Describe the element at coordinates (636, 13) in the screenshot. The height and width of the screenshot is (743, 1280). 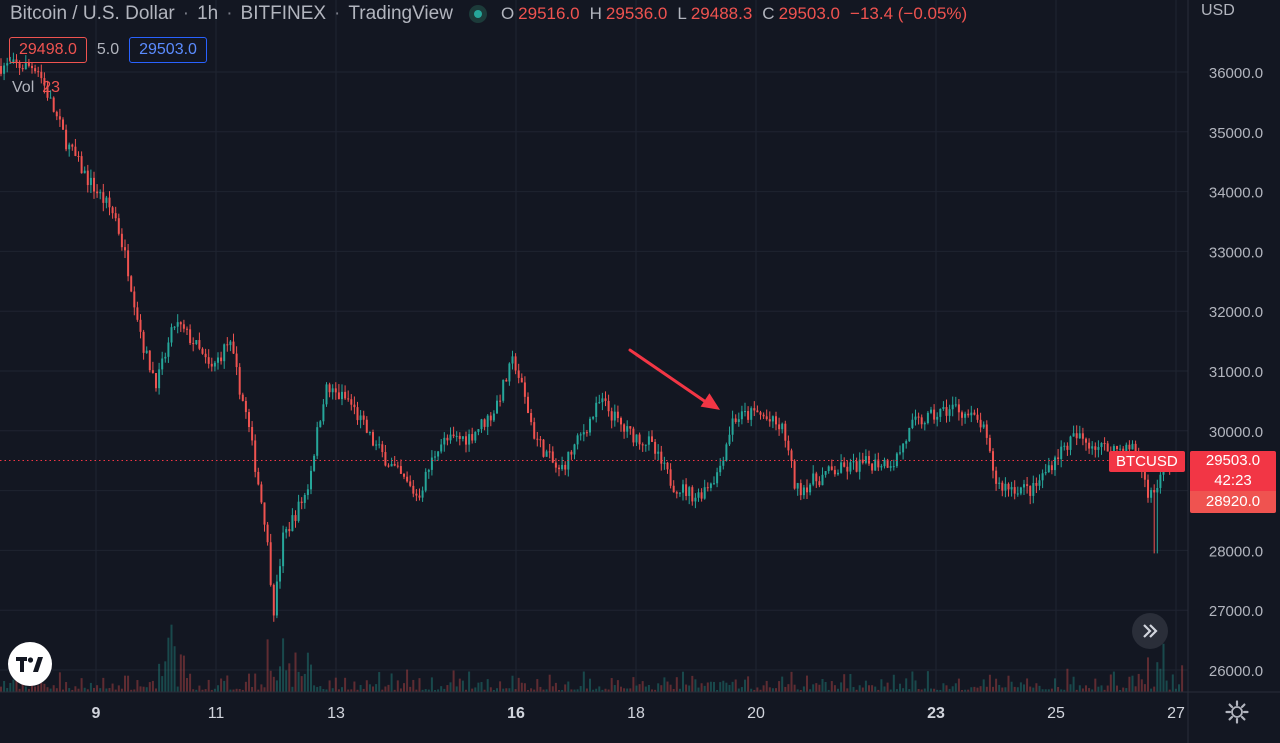
I see `high-value: 29536.0` at that location.